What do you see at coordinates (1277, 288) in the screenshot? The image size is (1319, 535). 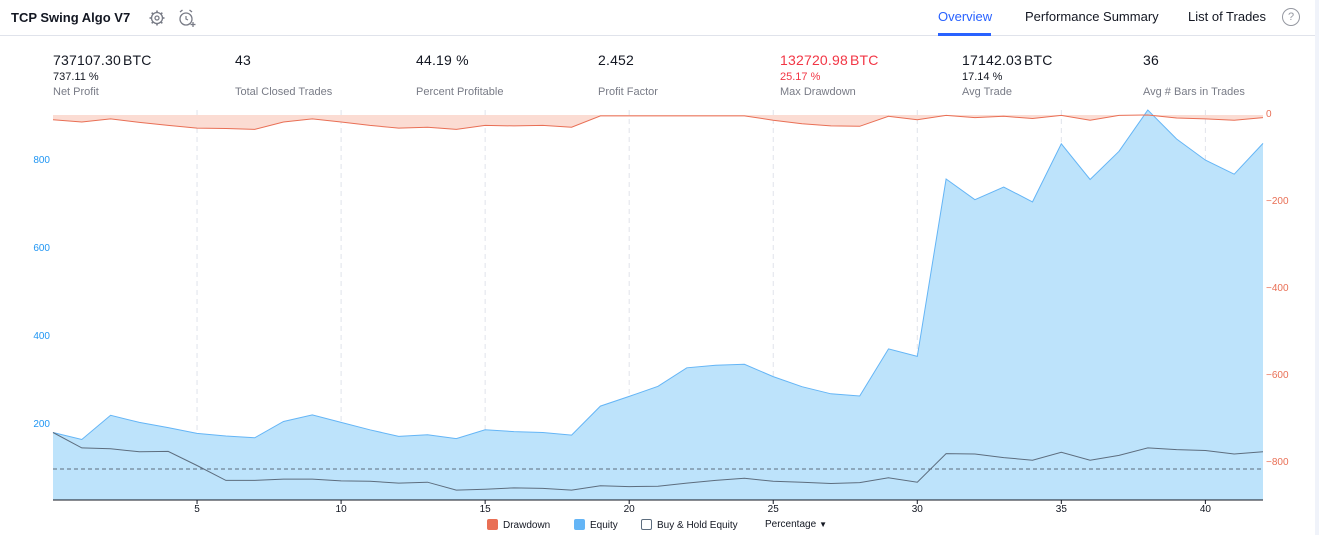 I see `right-axis-label--400: −400` at bounding box center [1277, 288].